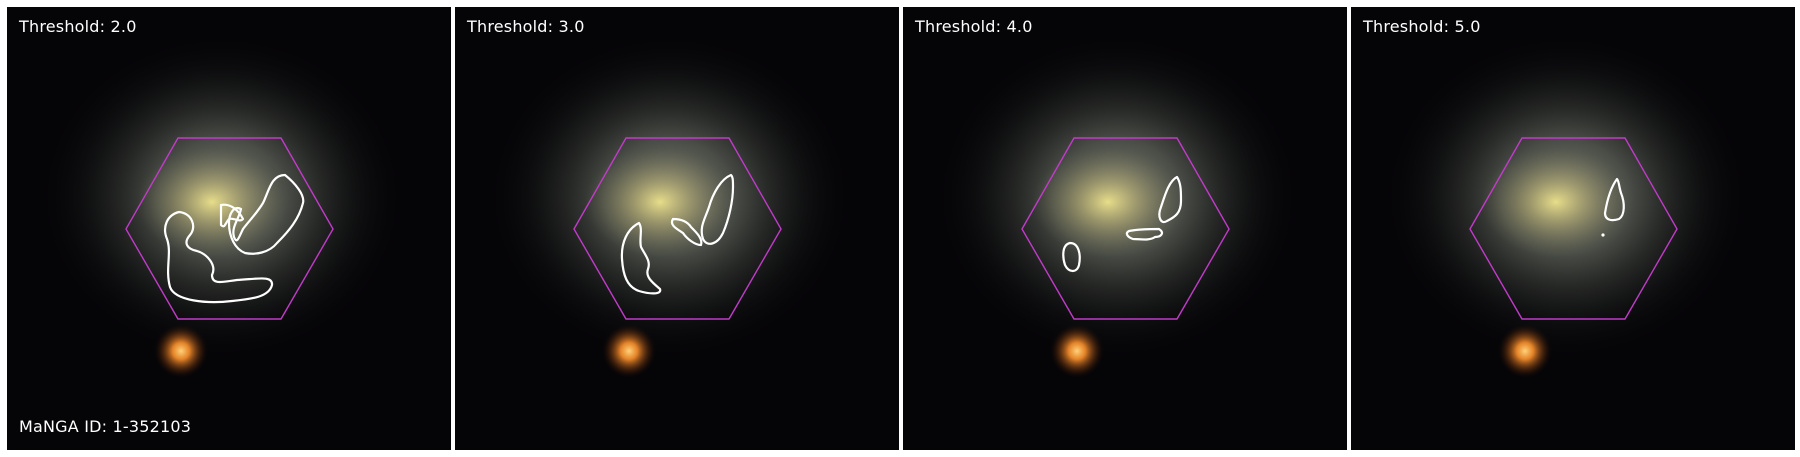  What do you see at coordinates (526, 26) in the screenshot?
I see `threshold-label: Threshold: 3.0` at bounding box center [526, 26].